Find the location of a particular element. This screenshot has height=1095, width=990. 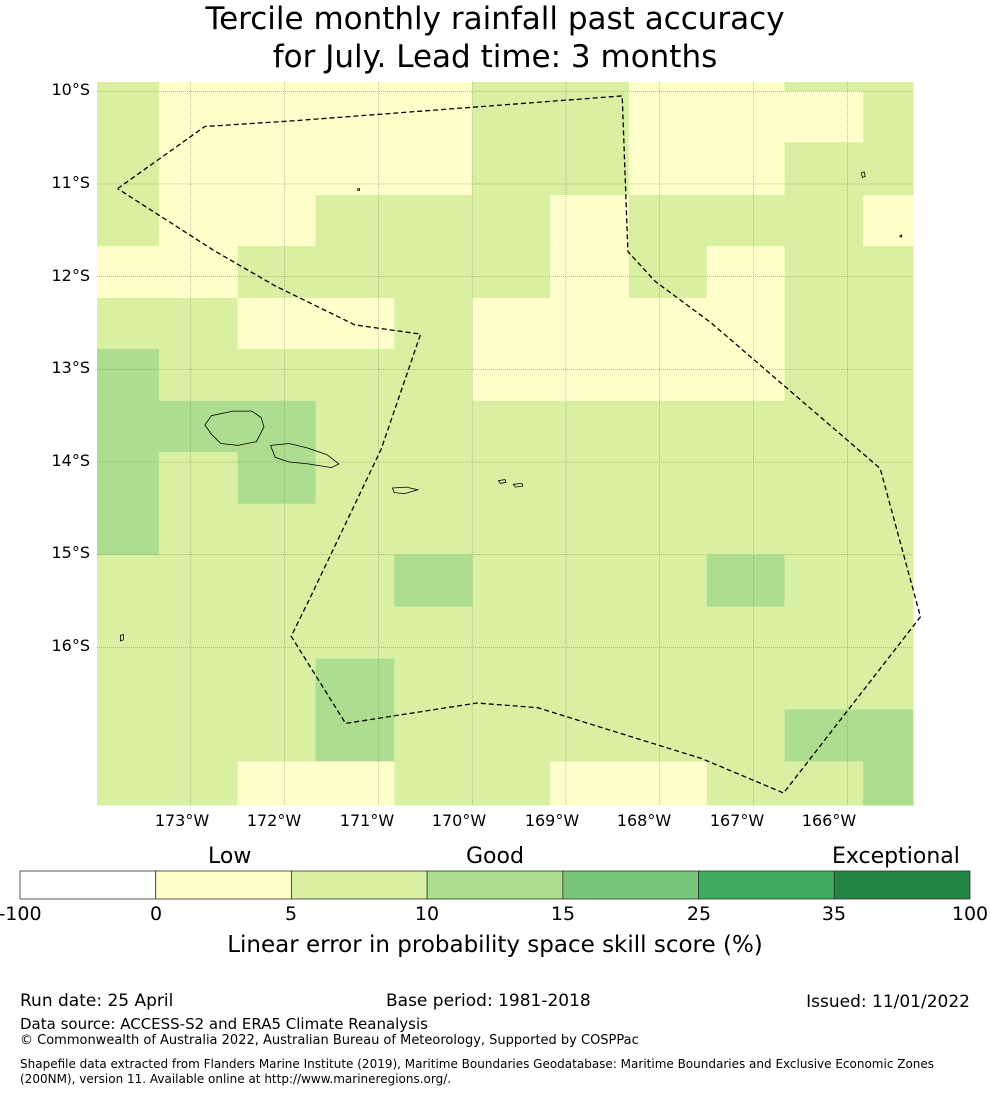

lat-label-16s: 16°S is located at coordinates (70, 645).